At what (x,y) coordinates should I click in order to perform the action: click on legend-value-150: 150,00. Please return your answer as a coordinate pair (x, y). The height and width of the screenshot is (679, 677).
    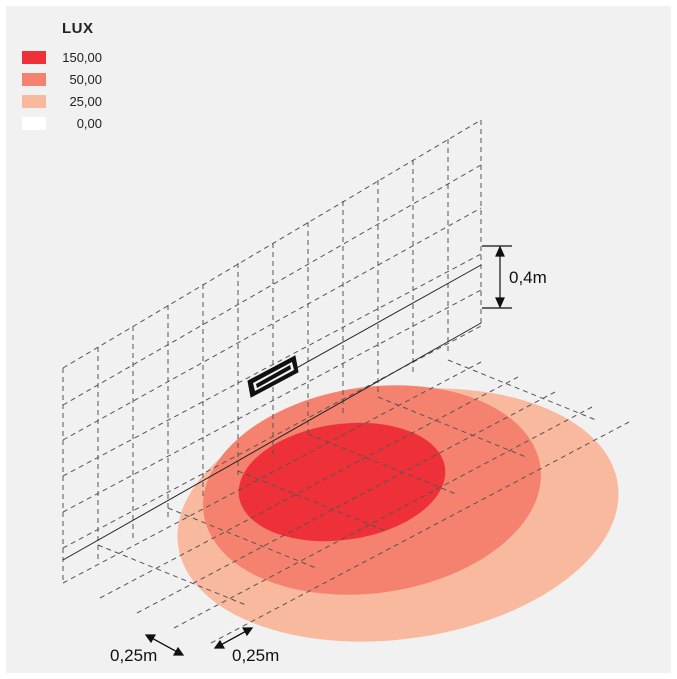
    Looking at the image, I should click on (82, 57).